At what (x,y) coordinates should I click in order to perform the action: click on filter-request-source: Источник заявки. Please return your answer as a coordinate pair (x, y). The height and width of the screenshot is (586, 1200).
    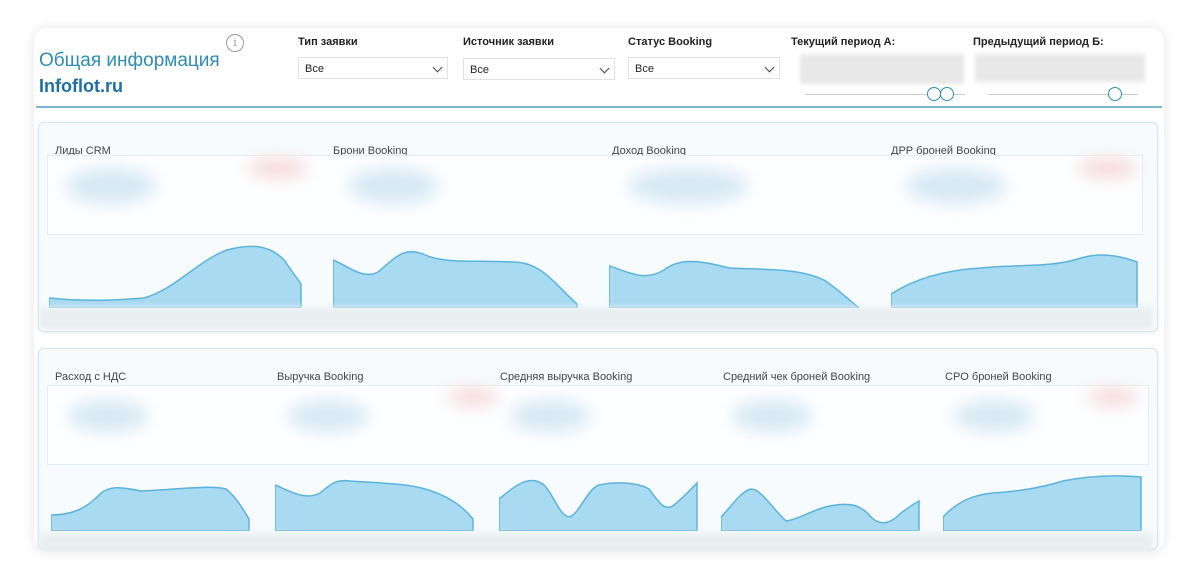
    Looking at the image, I should click on (508, 42).